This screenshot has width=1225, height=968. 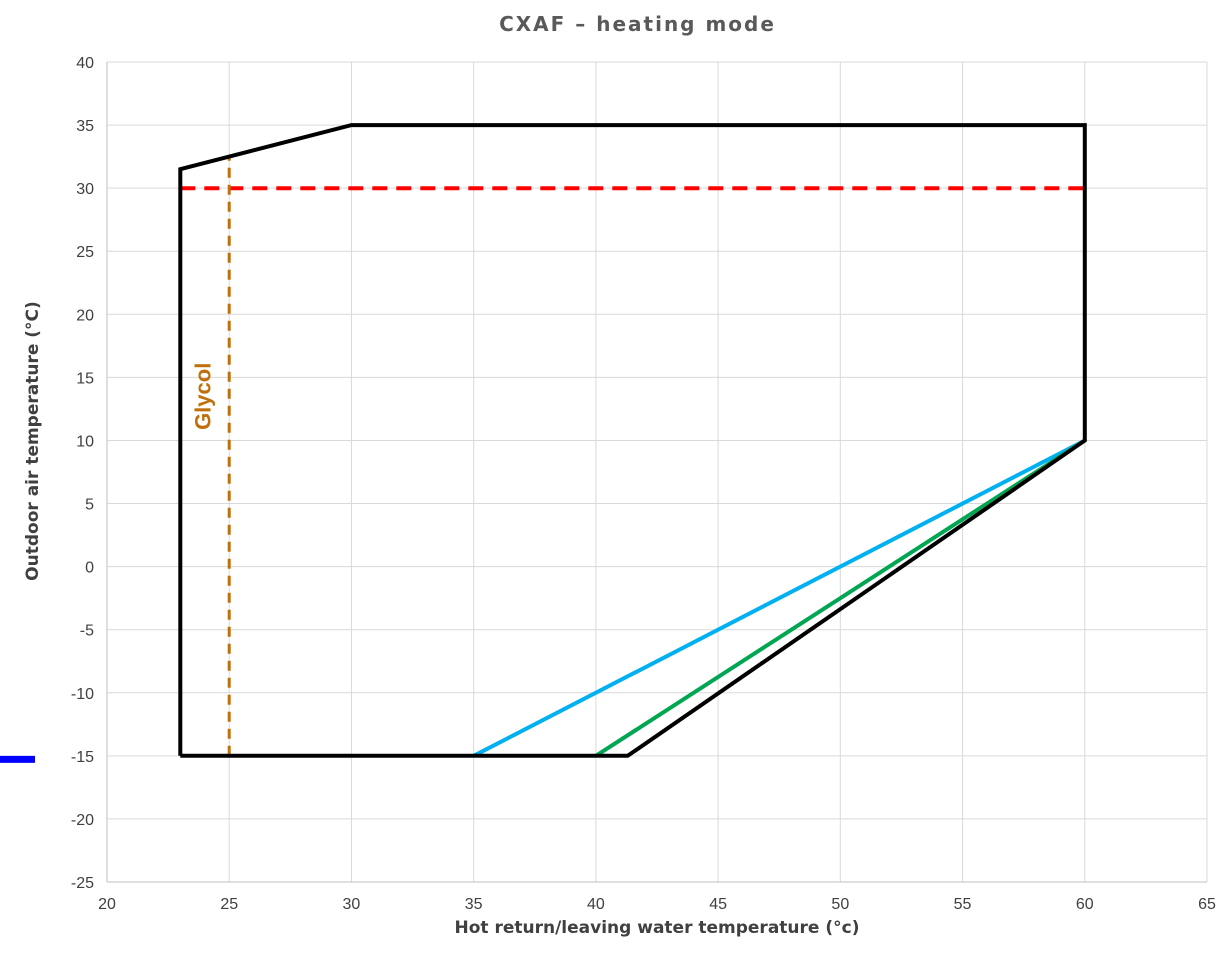 What do you see at coordinates (89, 505) in the screenshot?
I see `y-tick-label: 5` at bounding box center [89, 505].